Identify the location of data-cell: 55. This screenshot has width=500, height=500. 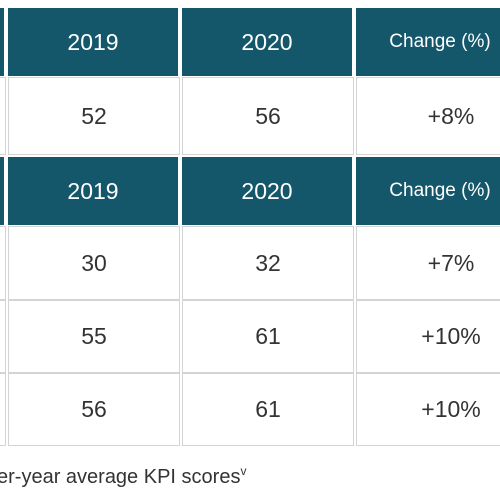
(94, 336).